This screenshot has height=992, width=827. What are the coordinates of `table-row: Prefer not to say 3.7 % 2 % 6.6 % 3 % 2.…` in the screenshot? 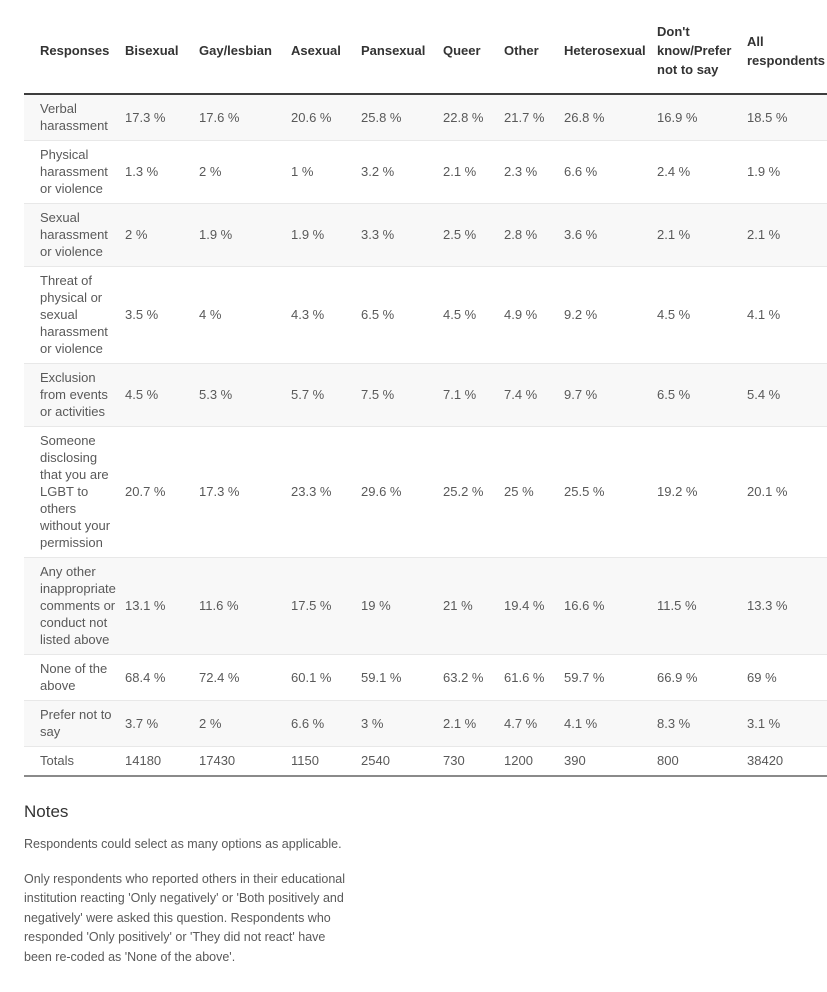 It's located at (425, 723).